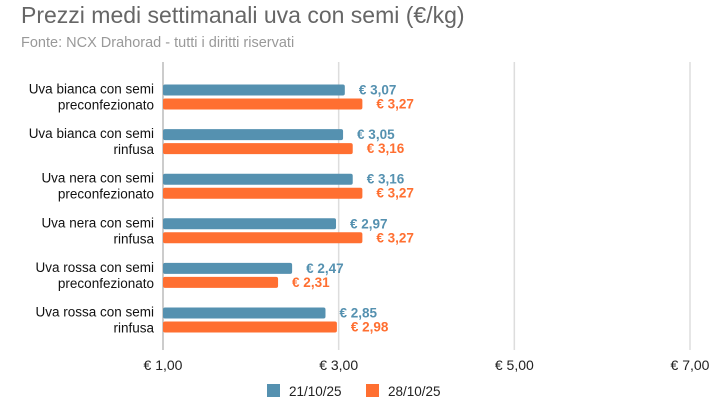  Describe the element at coordinates (414, 391) in the screenshot. I see `legend-label: 28/10/25` at that location.